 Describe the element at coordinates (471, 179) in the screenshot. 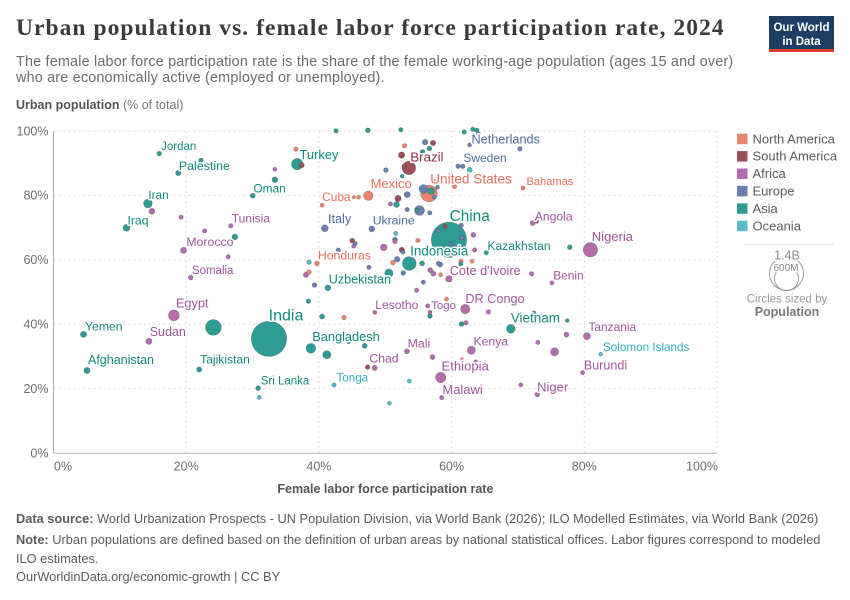

I see `svg-text: United States` at that location.